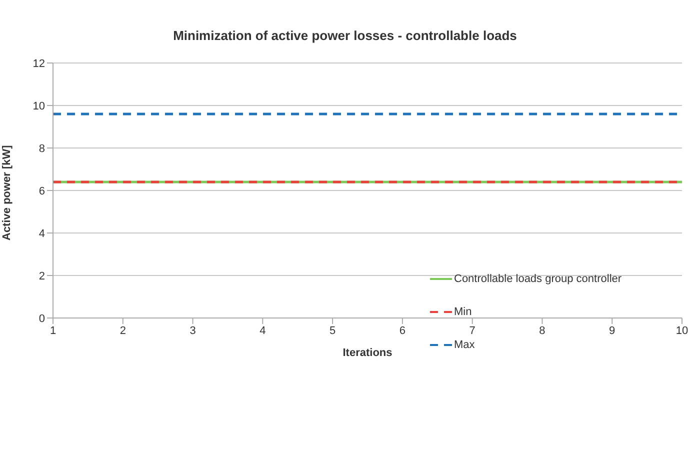 This screenshot has width=690, height=457. I want to click on y-axis-title: Active power [kW], so click(6, 192).